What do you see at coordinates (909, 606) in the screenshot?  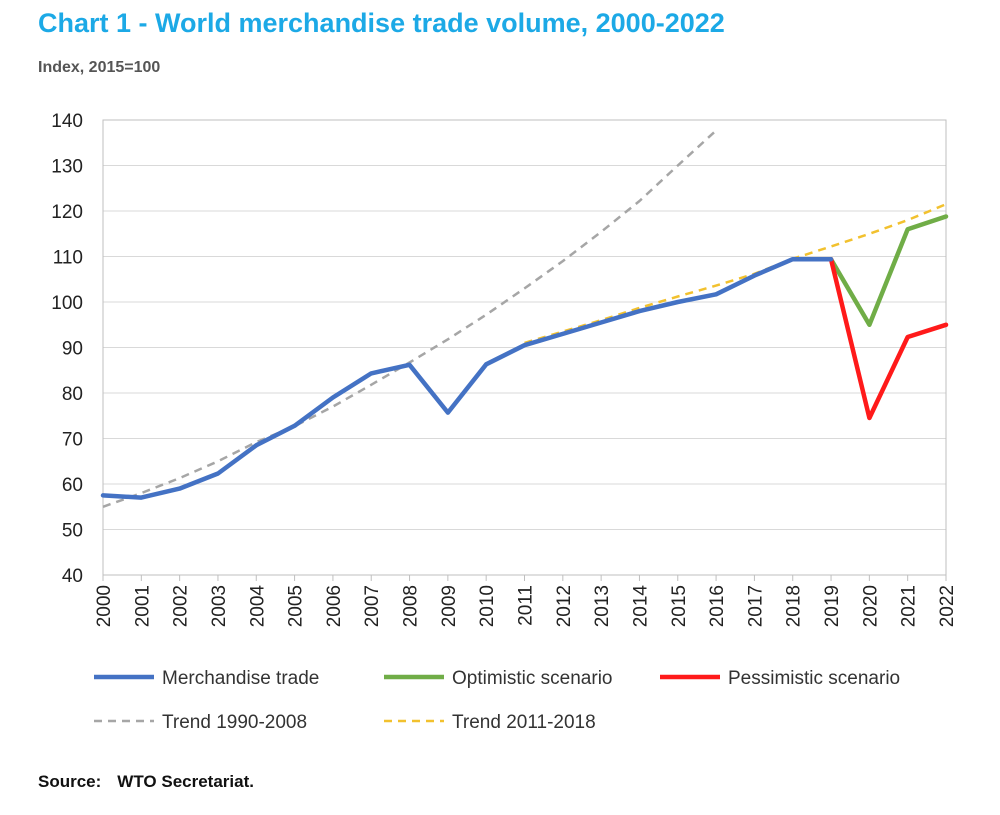 I see `x-tick-label-2021: 2021` at bounding box center [909, 606].